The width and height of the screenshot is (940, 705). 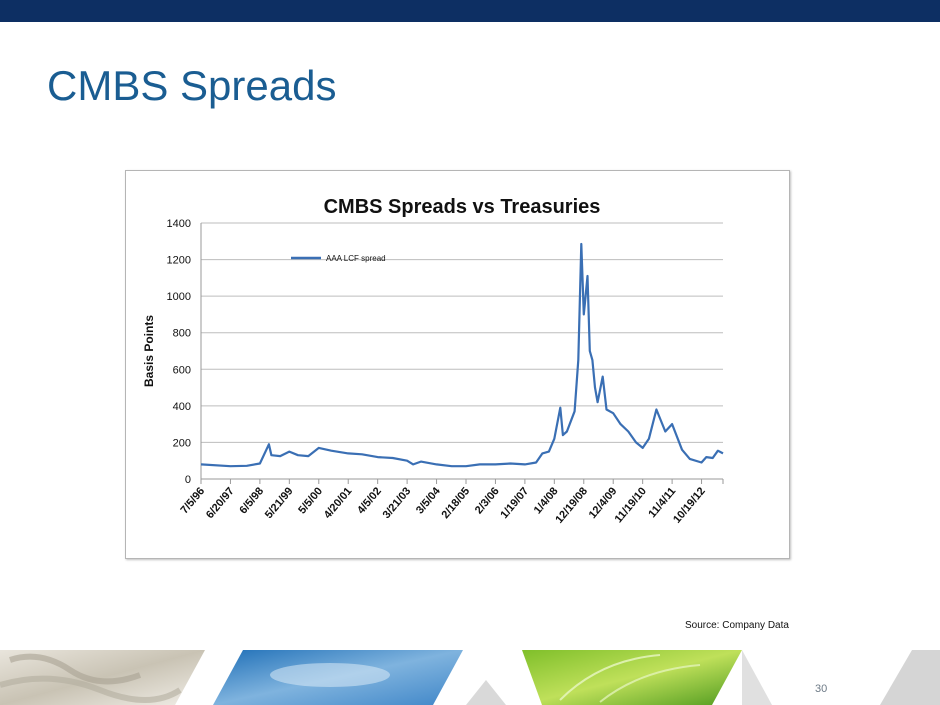 What do you see at coordinates (182, 334) in the screenshot?
I see `y-tick-label: 800` at bounding box center [182, 334].